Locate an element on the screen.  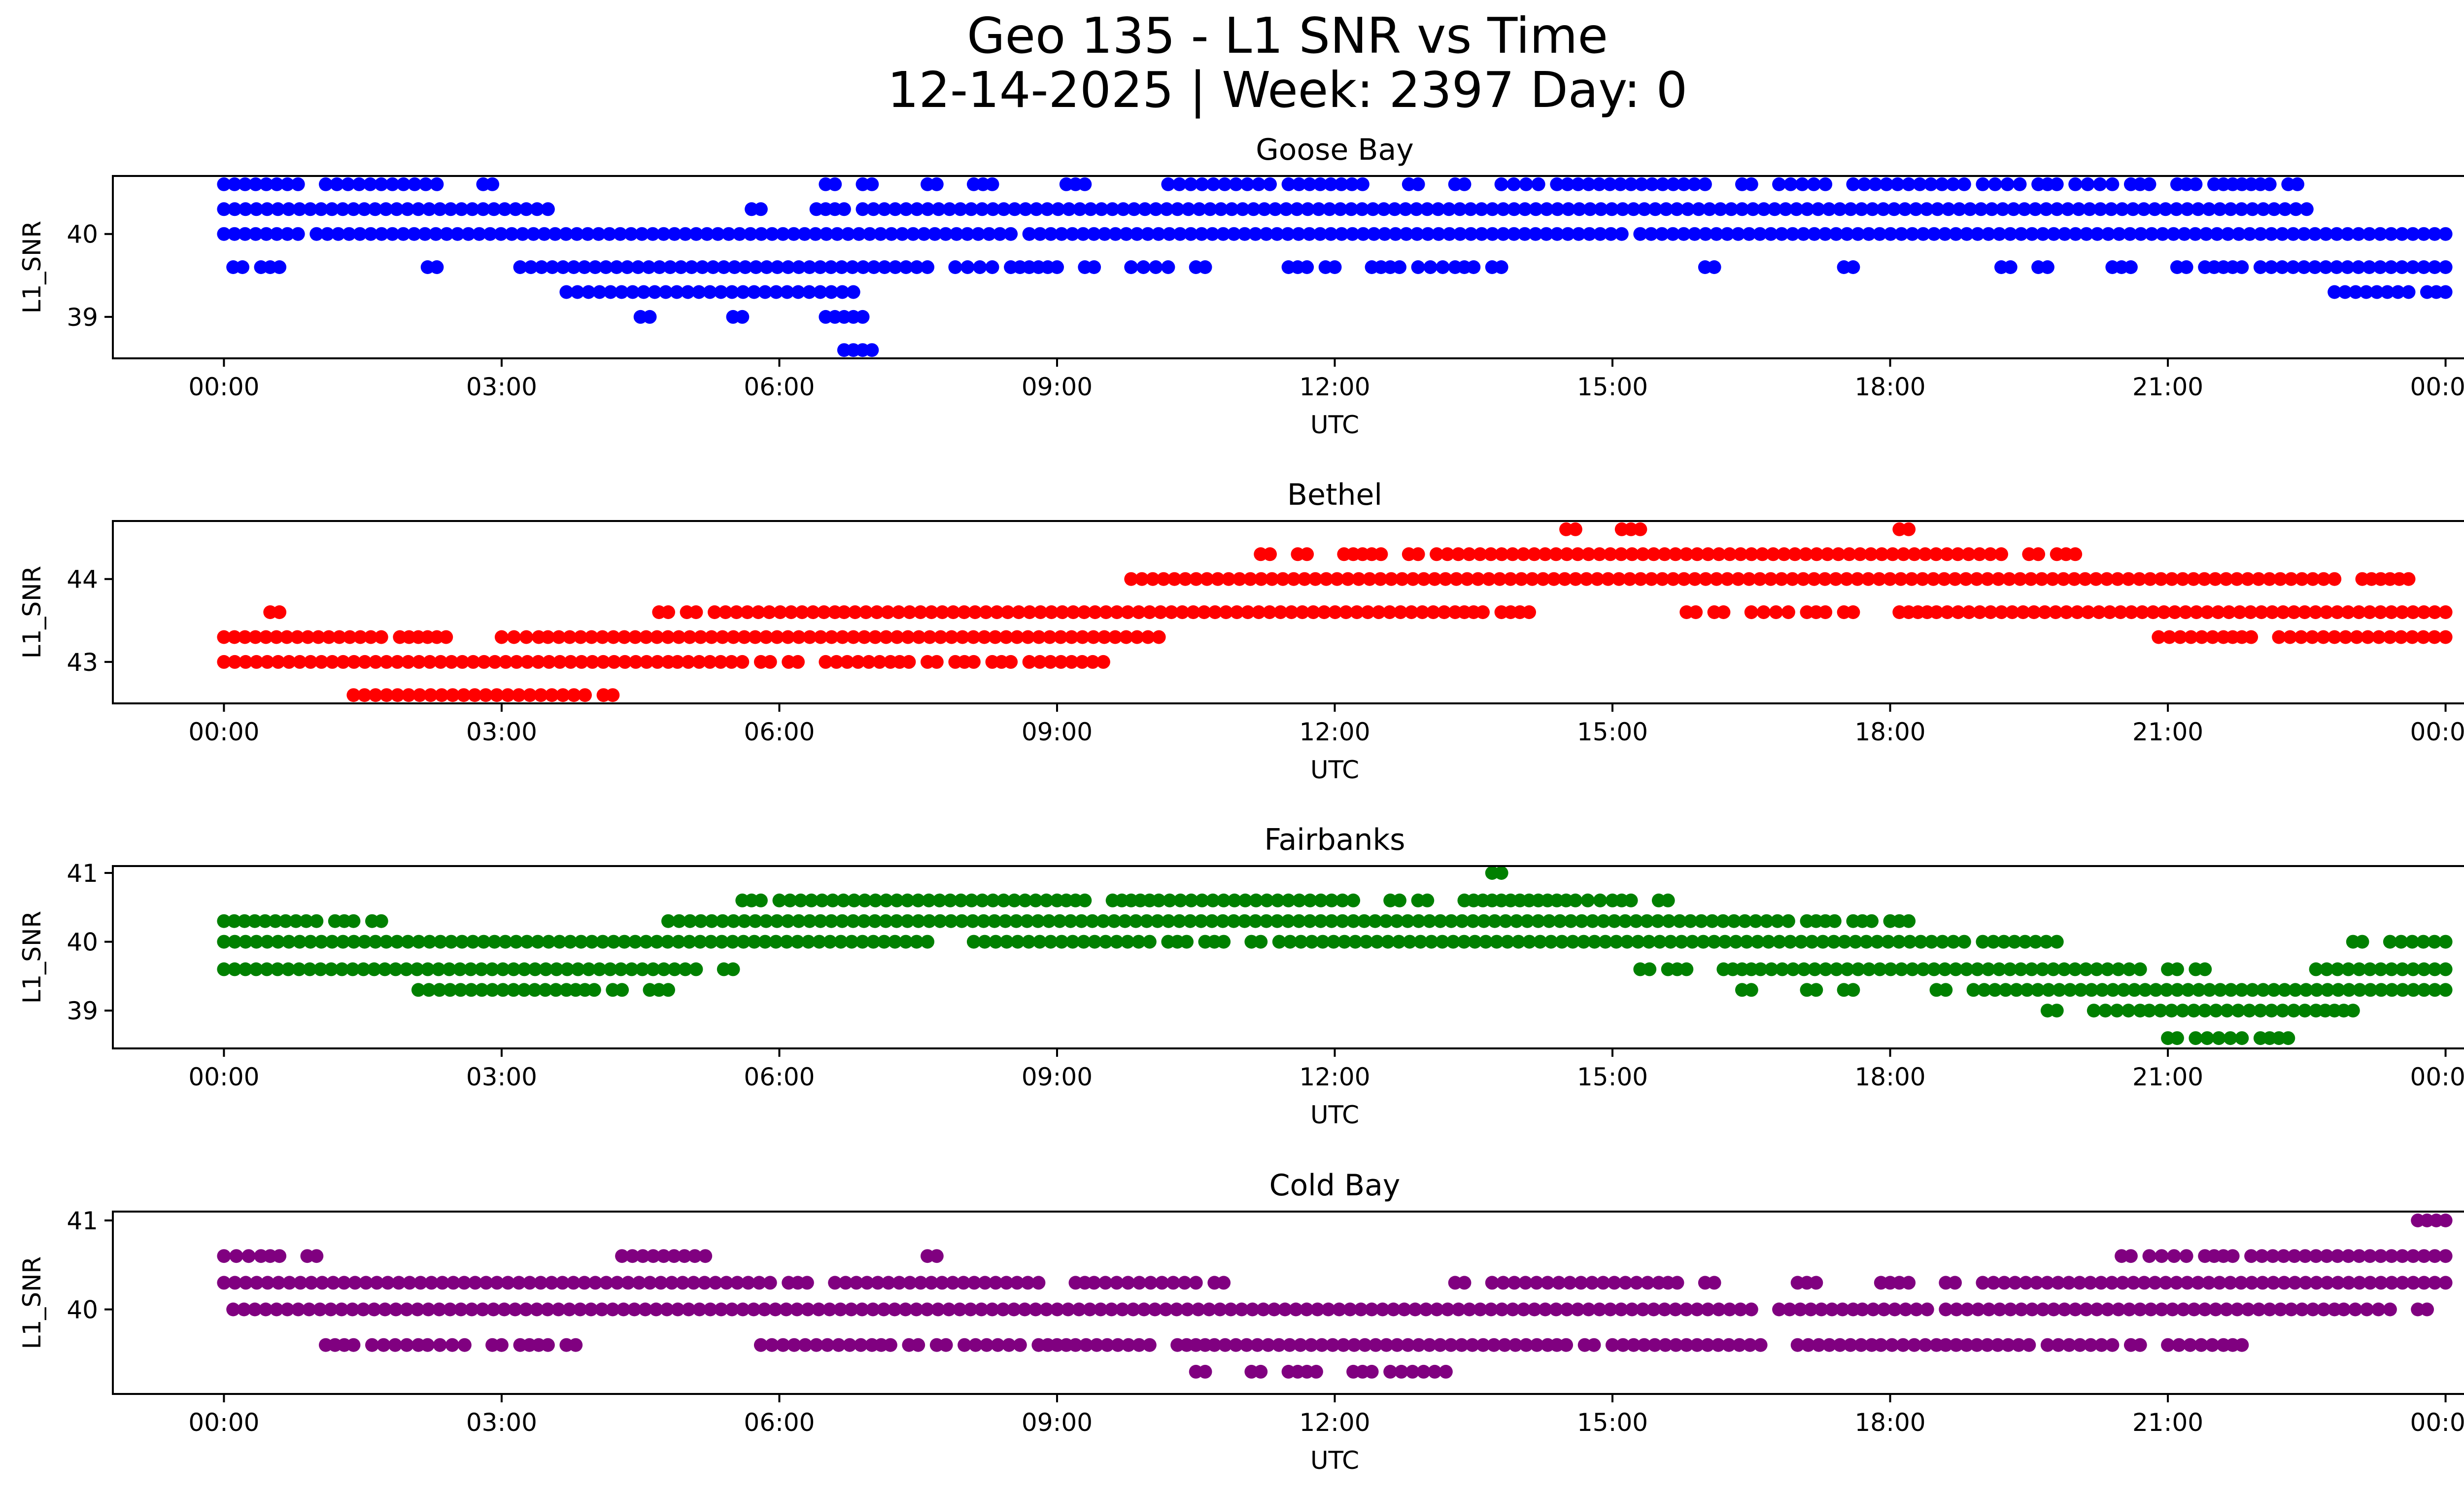
x-axis-label: UTC is located at coordinates (1334, 1115).